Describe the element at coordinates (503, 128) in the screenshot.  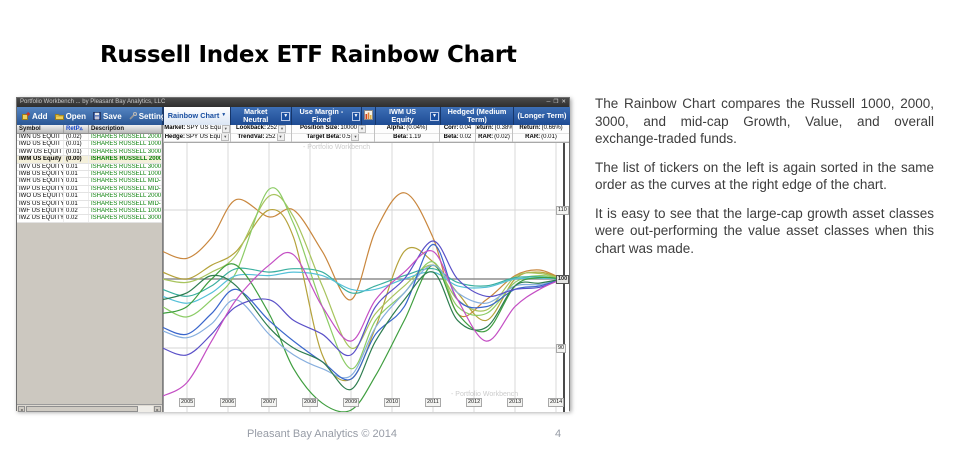
I see `param-value: (0.38%)` at that location.